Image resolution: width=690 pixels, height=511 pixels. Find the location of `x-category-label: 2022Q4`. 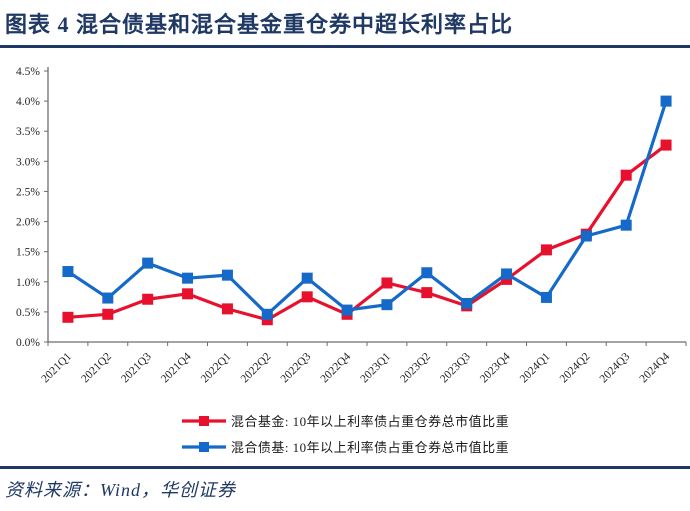

x-category-label: 2022Q4 is located at coordinates (335, 367).